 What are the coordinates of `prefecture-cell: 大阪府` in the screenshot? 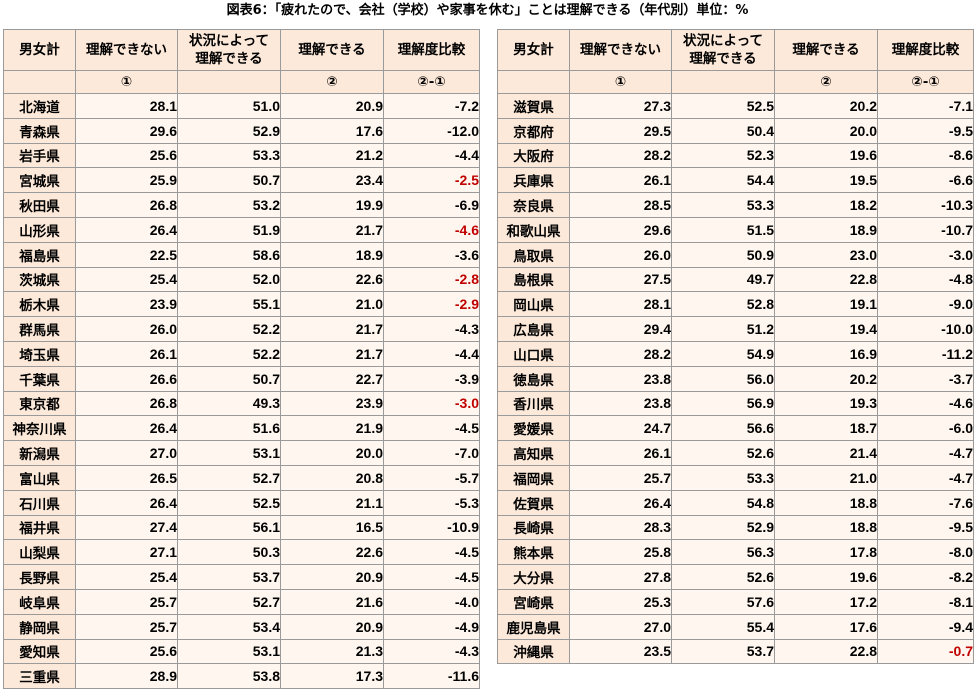 It's located at (533, 155).